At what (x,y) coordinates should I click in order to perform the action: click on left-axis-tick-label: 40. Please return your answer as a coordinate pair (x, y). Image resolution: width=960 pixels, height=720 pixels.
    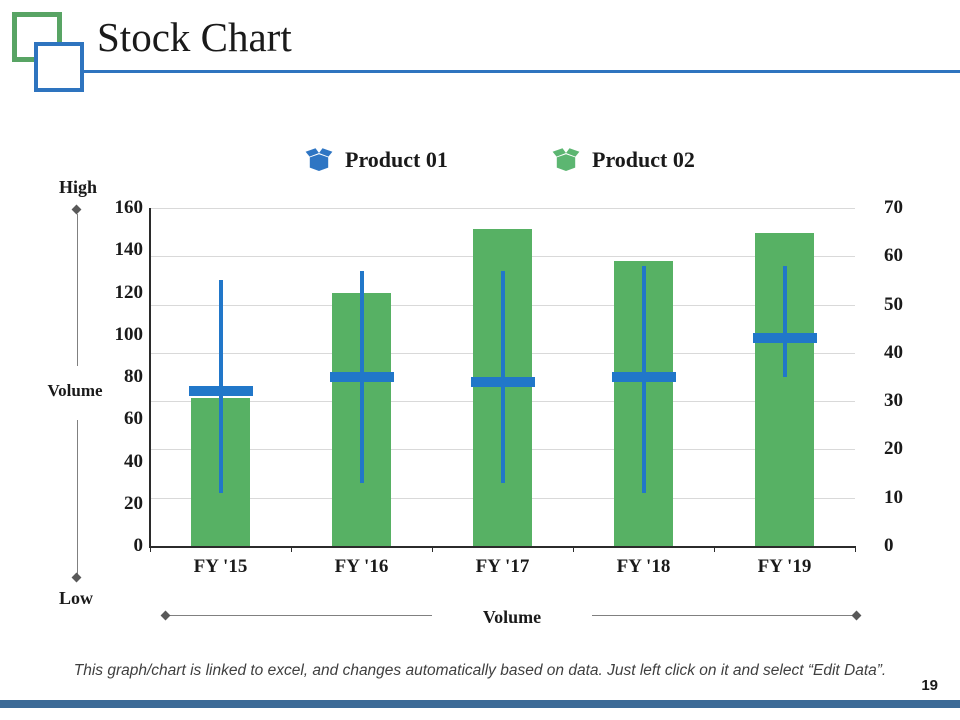
    Looking at the image, I should click on (133, 461).